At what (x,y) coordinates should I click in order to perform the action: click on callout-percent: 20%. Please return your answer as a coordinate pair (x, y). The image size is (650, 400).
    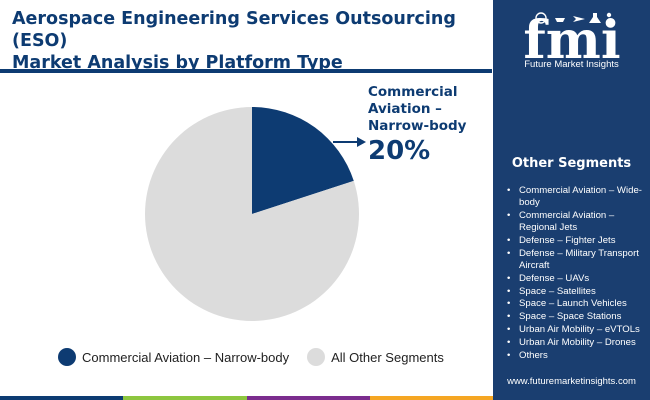
    Looking at the image, I should click on (399, 151).